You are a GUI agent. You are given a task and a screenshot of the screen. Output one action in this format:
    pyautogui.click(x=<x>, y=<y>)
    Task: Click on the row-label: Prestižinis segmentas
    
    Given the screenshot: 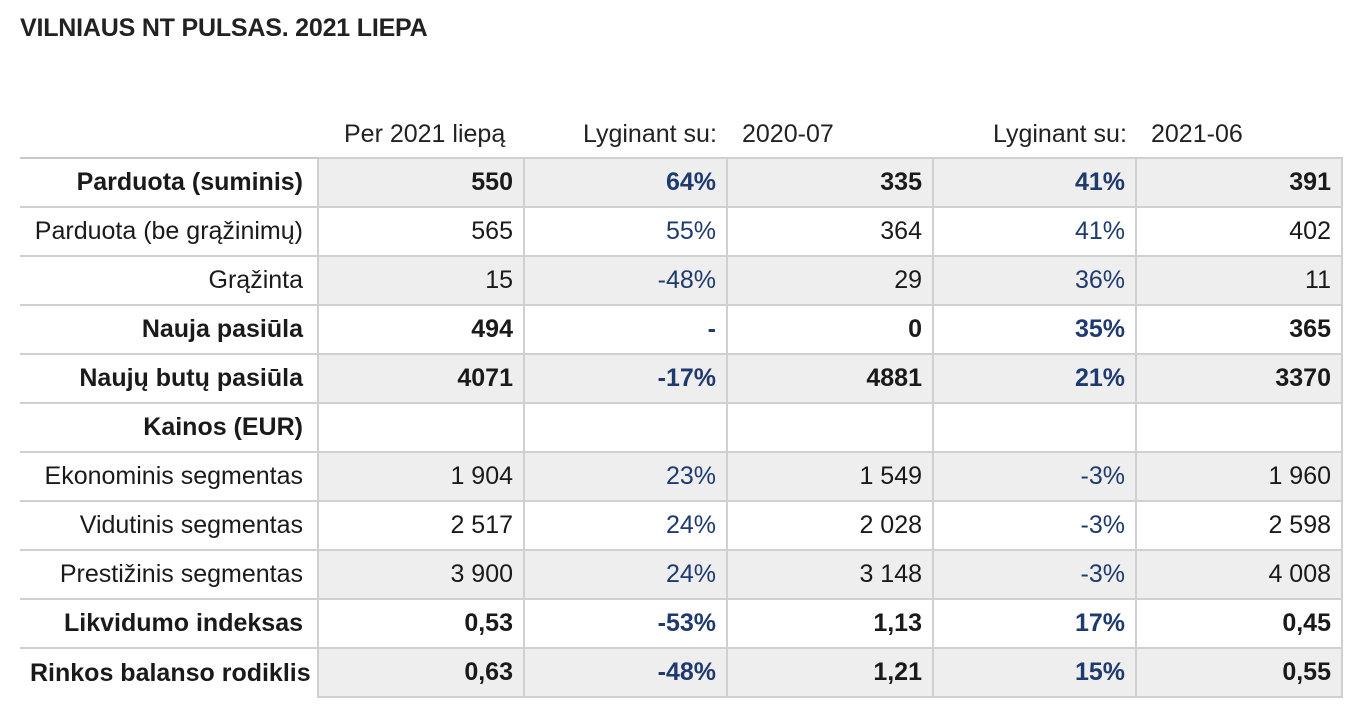 What is the action you would take?
    pyautogui.click(x=169, y=574)
    